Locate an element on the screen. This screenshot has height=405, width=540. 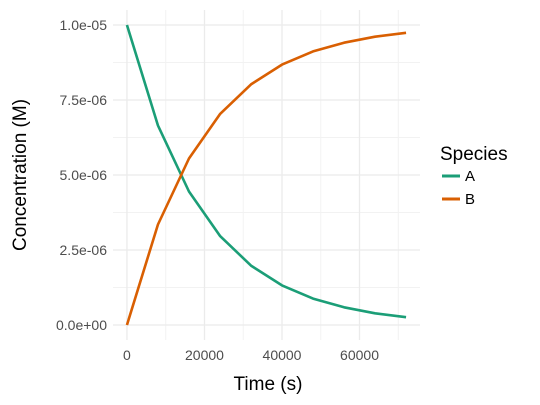
y-tick-label: 5.0e-06 is located at coordinates (84, 175).